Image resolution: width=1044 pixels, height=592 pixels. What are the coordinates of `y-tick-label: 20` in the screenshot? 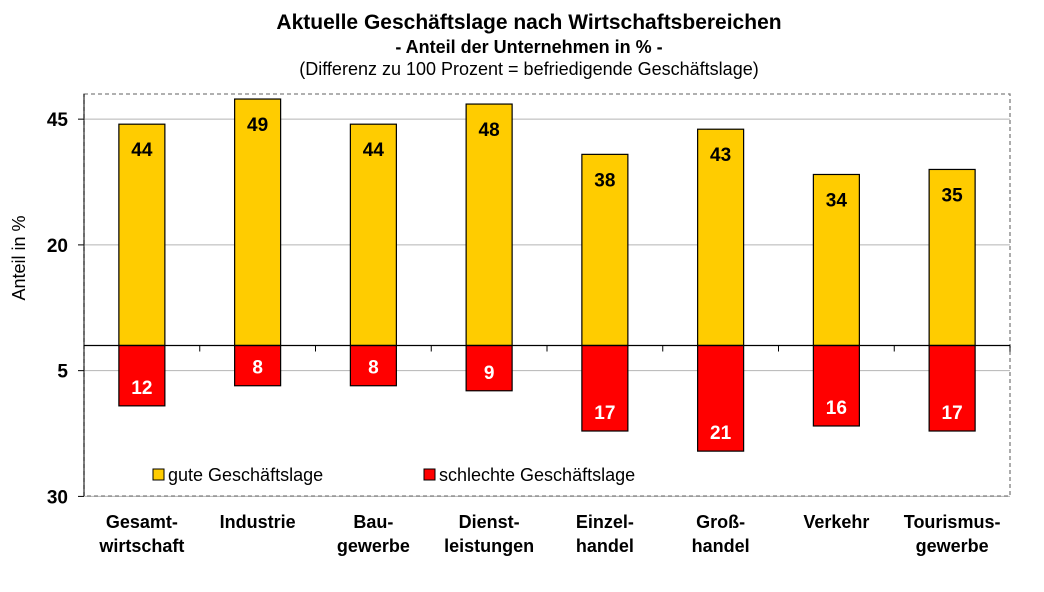 It's located at (57, 246).